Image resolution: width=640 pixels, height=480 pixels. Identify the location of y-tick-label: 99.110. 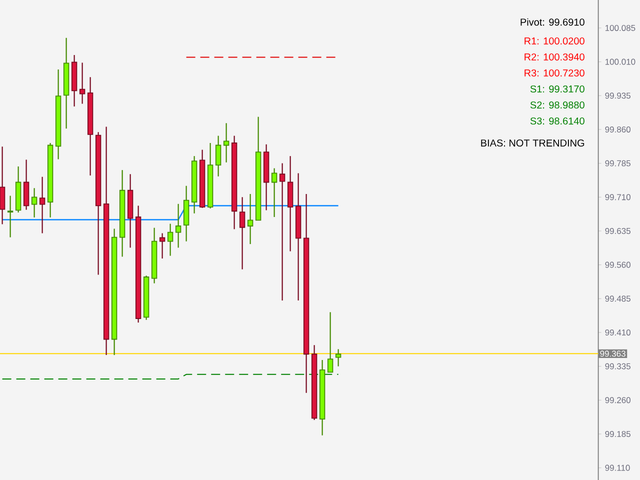
(617, 467).